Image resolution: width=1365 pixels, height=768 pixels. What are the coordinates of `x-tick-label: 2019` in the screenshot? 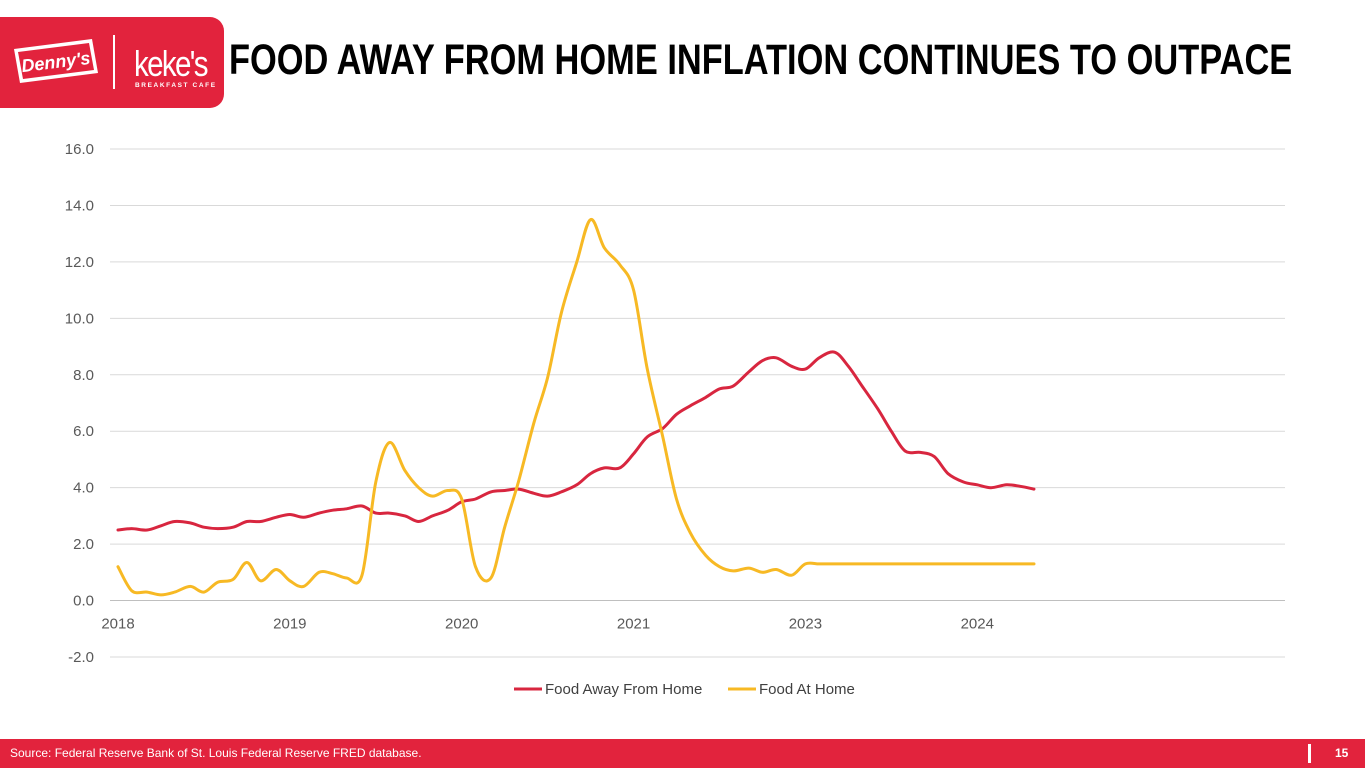 It's located at (289, 624).